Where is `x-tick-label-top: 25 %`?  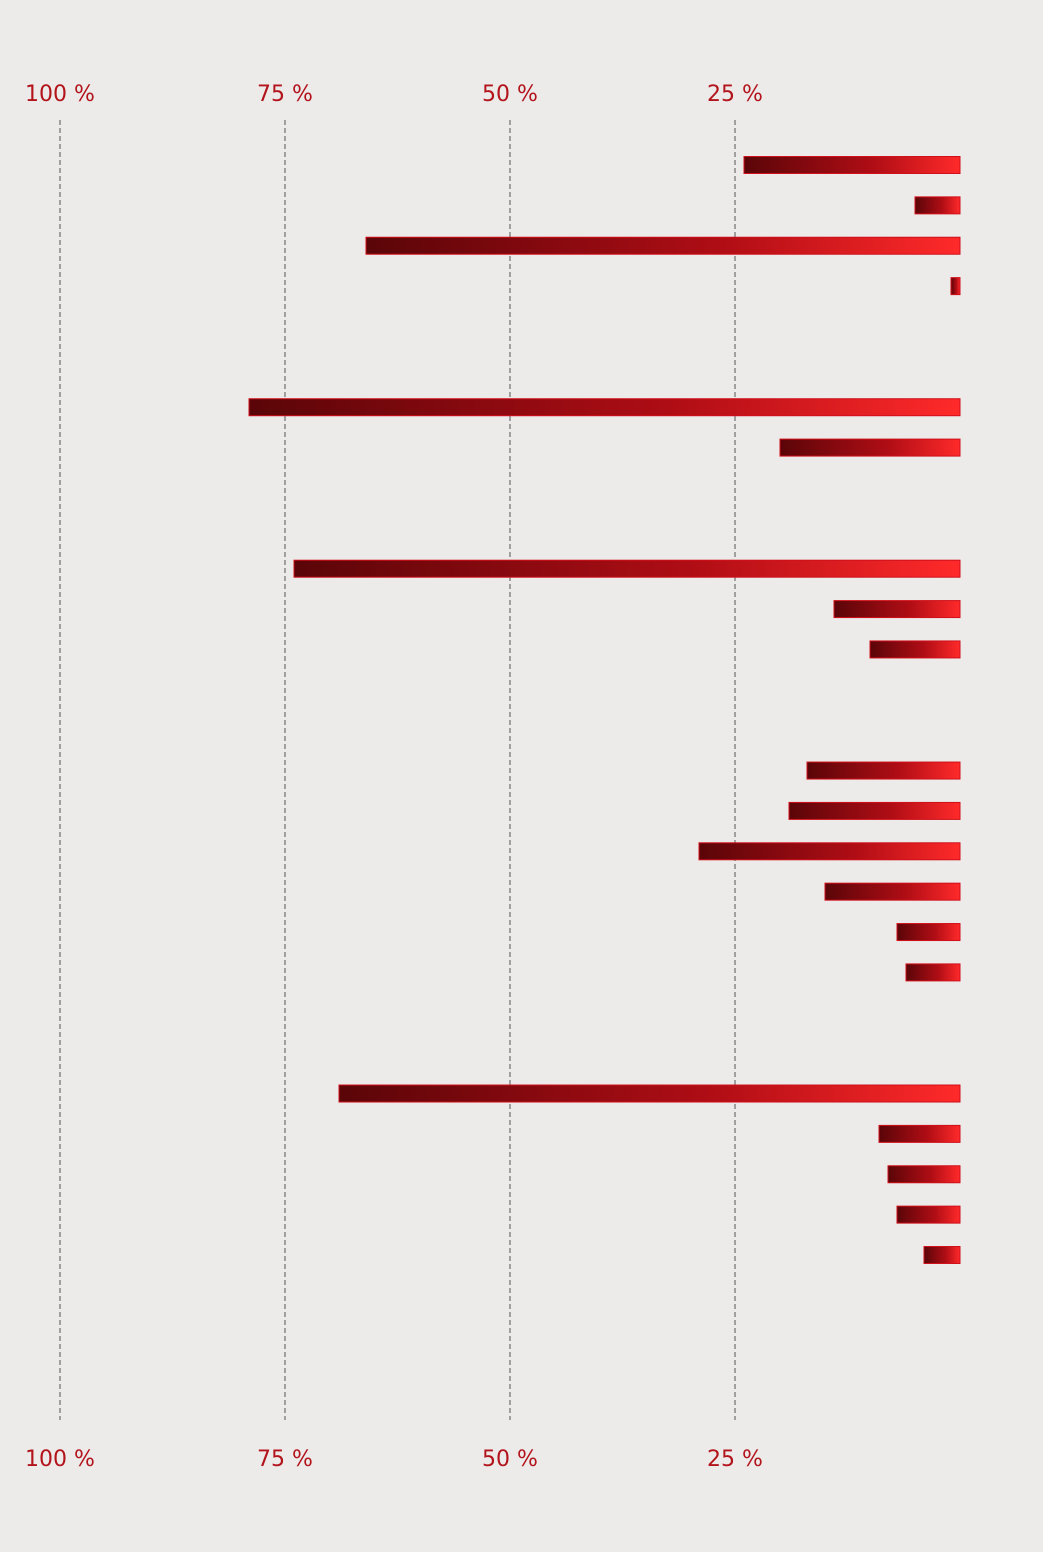
x-tick-label-top: 25 % is located at coordinates (735, 94).